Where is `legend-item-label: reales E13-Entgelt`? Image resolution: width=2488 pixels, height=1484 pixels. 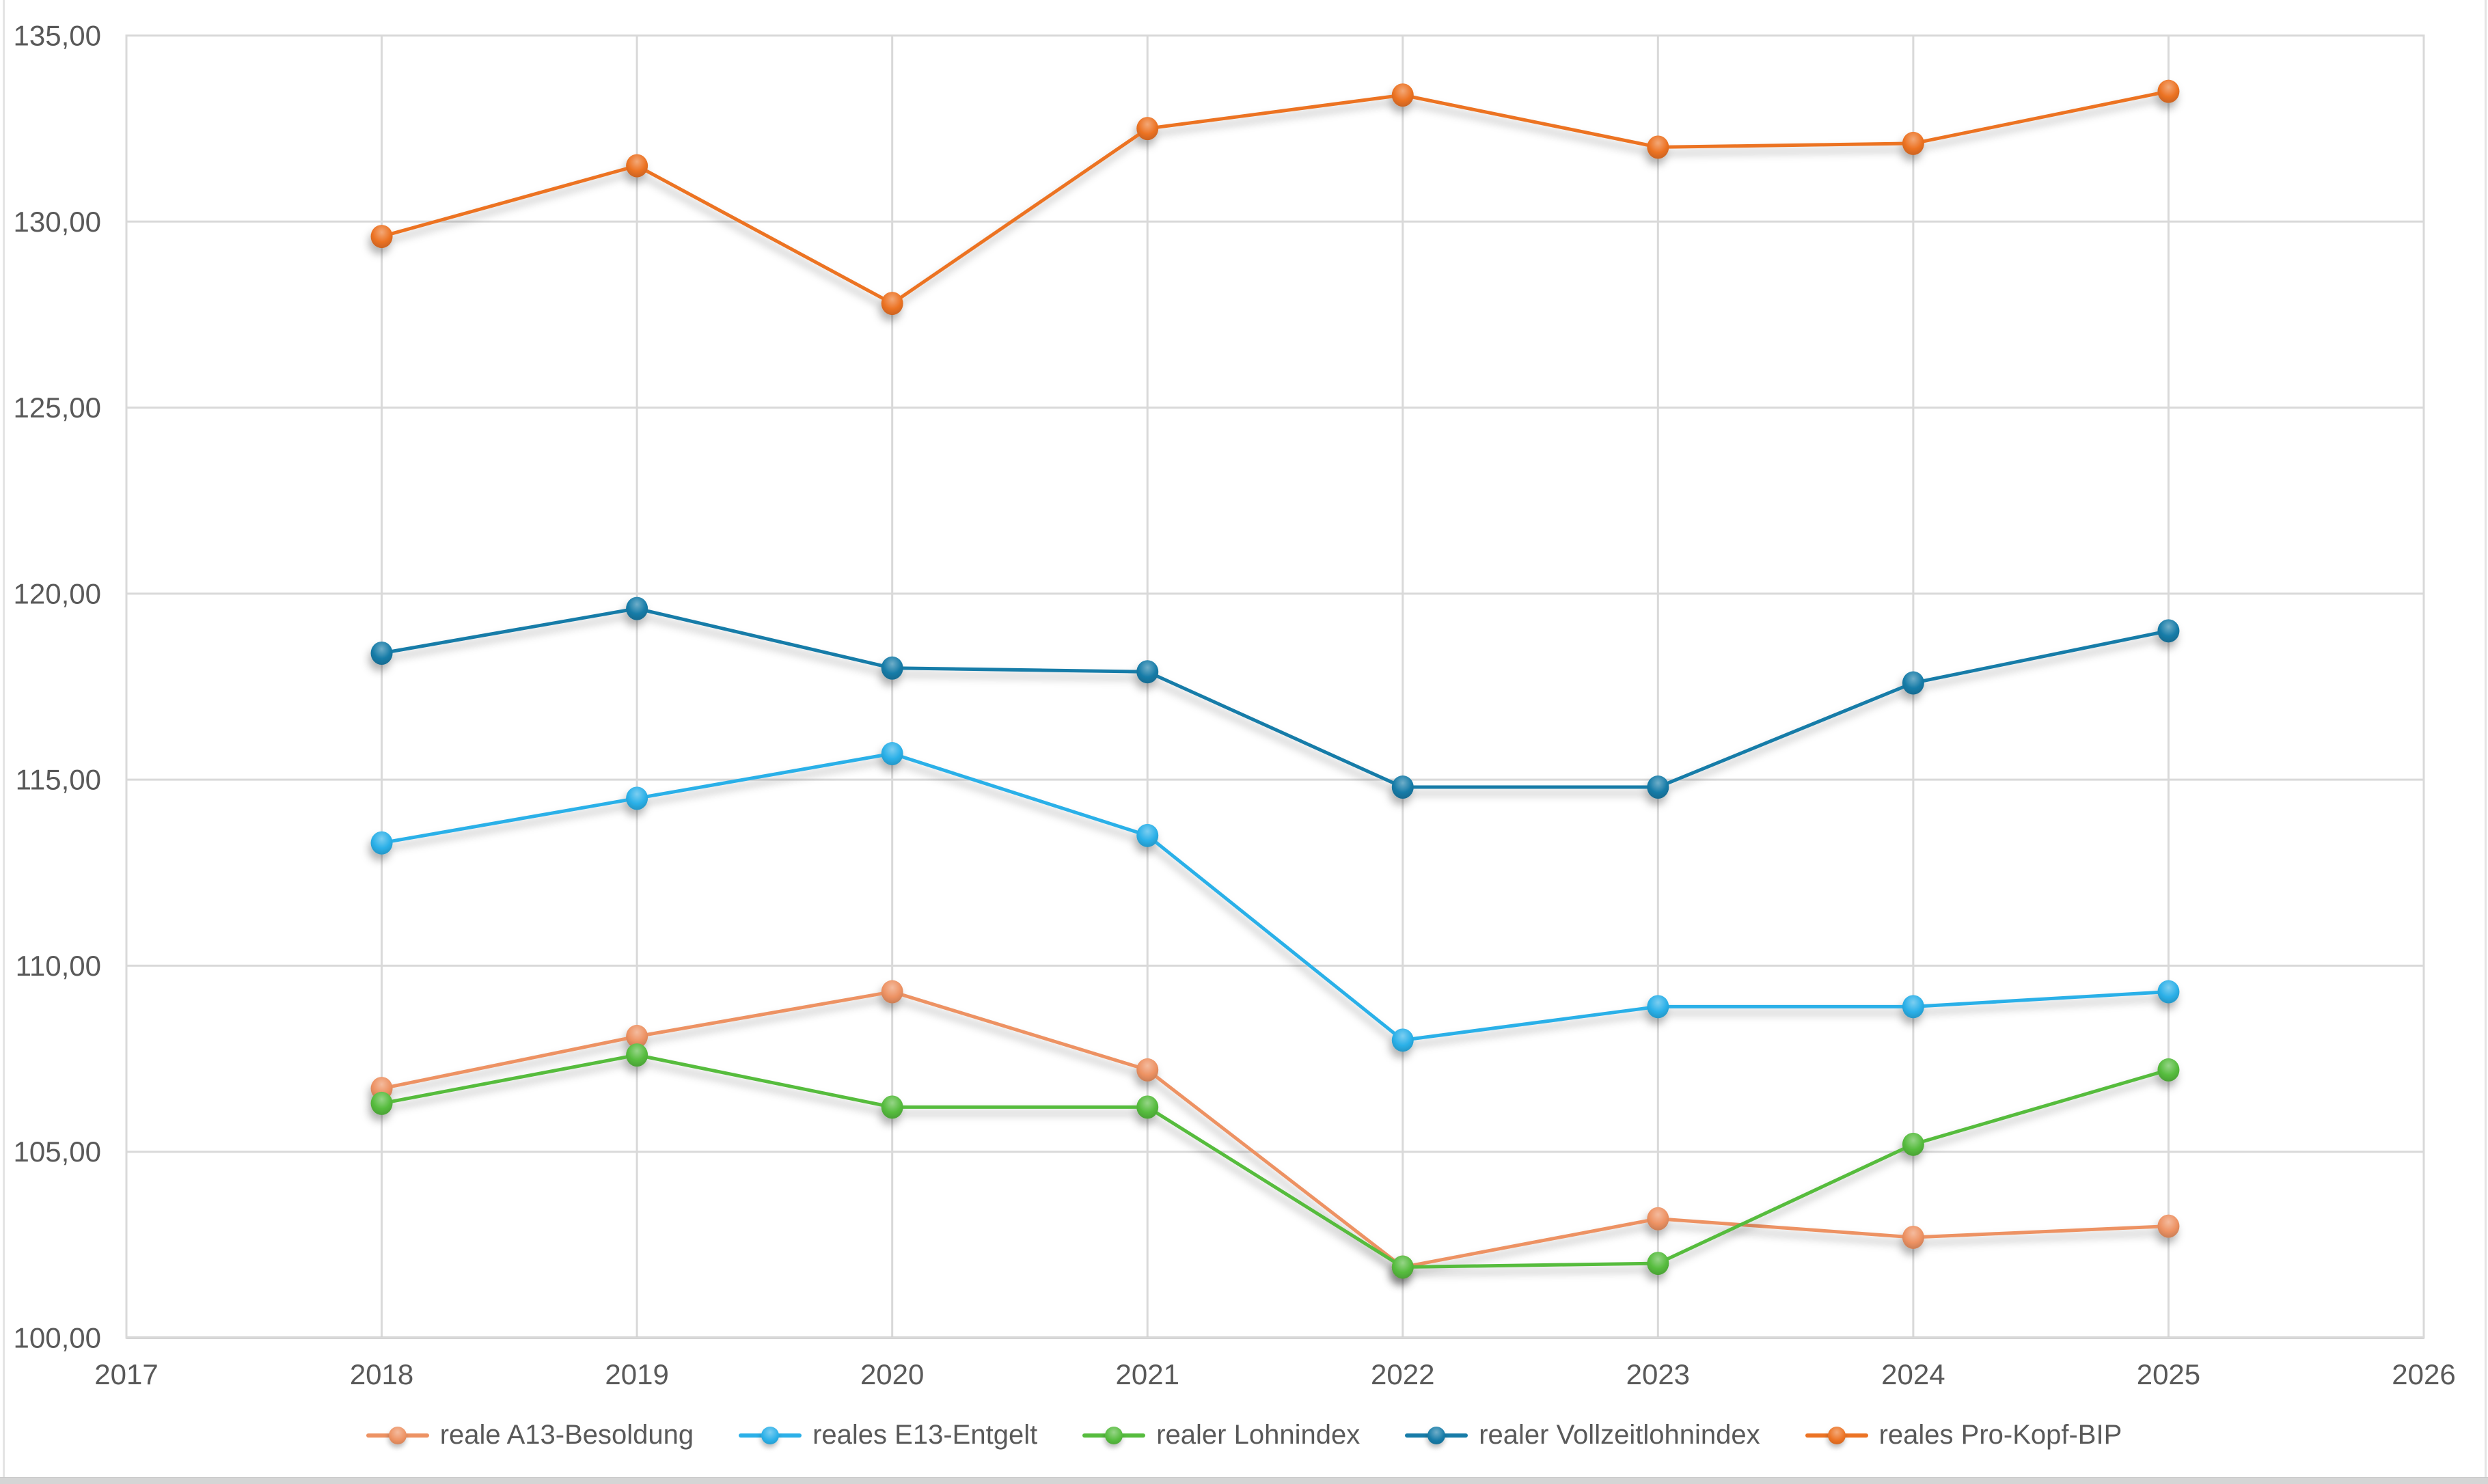
legend-item-label: reales E13-Entgelt is located at coordinates (925, 1435).